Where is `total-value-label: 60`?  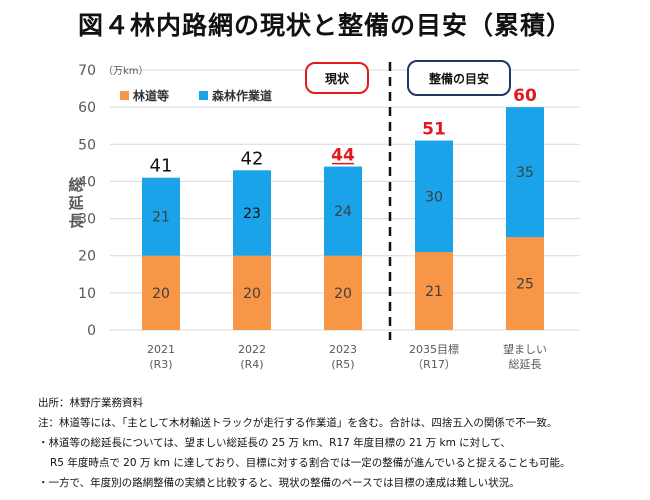 total-value-label: 60 is located at coordinates (525, 96).